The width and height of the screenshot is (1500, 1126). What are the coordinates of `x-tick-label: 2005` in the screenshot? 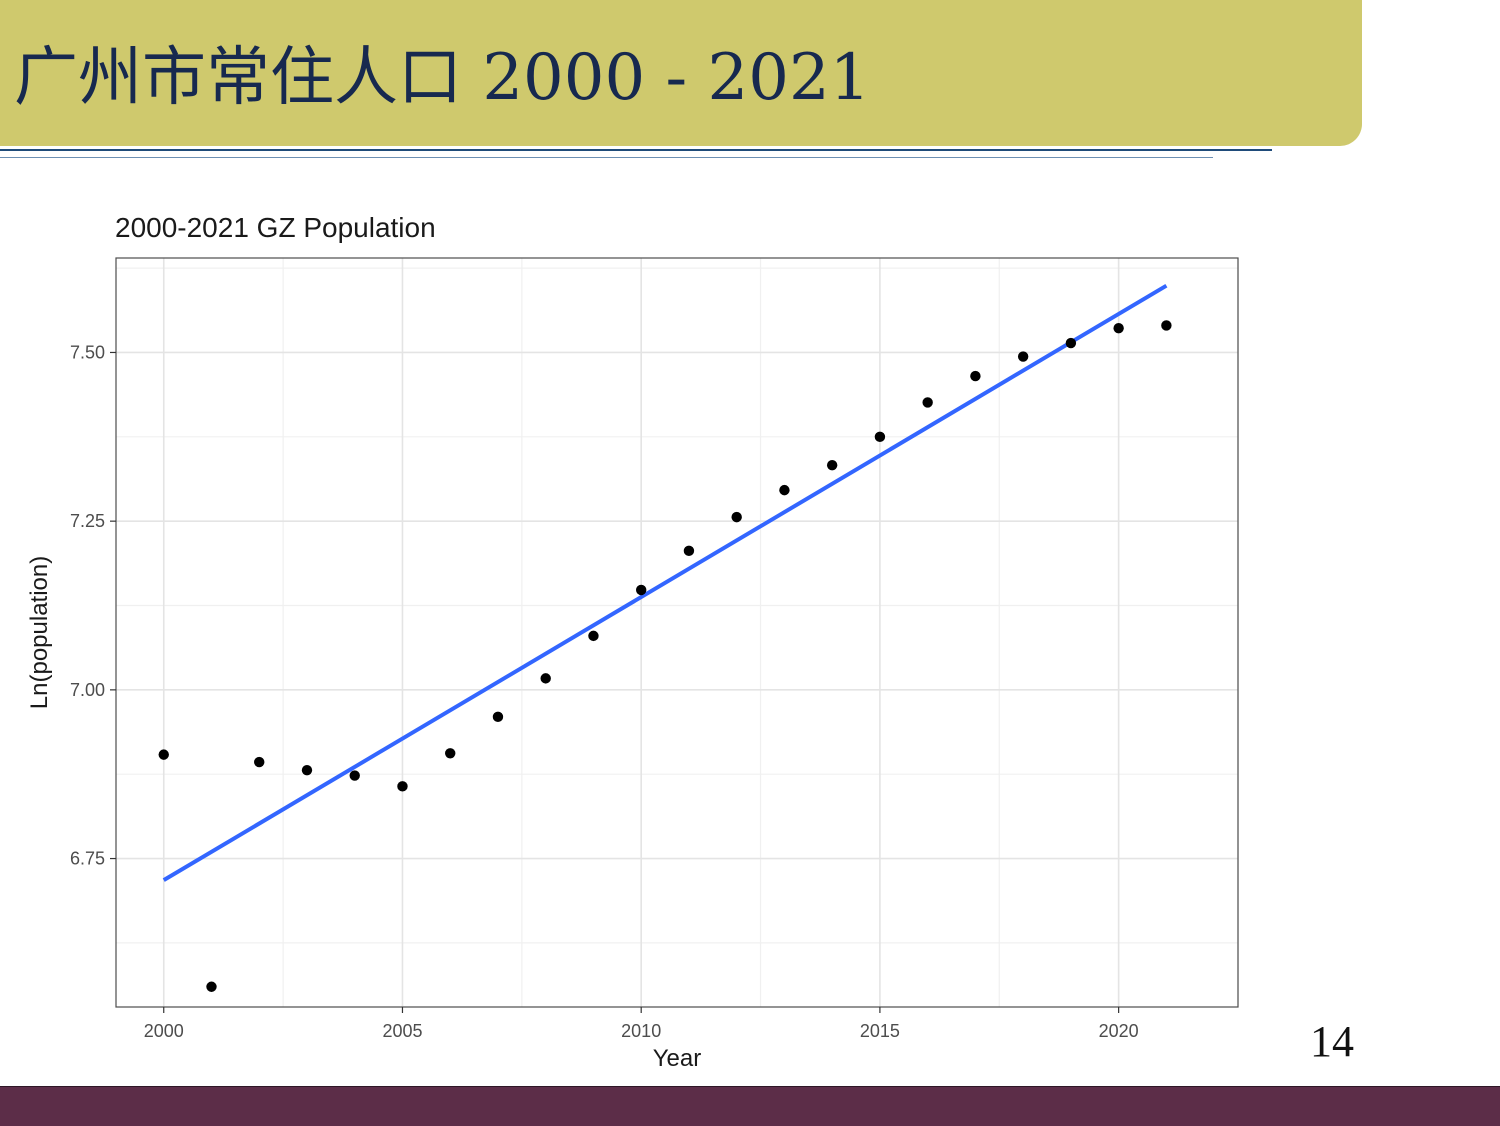 It's located at (402, 1031).